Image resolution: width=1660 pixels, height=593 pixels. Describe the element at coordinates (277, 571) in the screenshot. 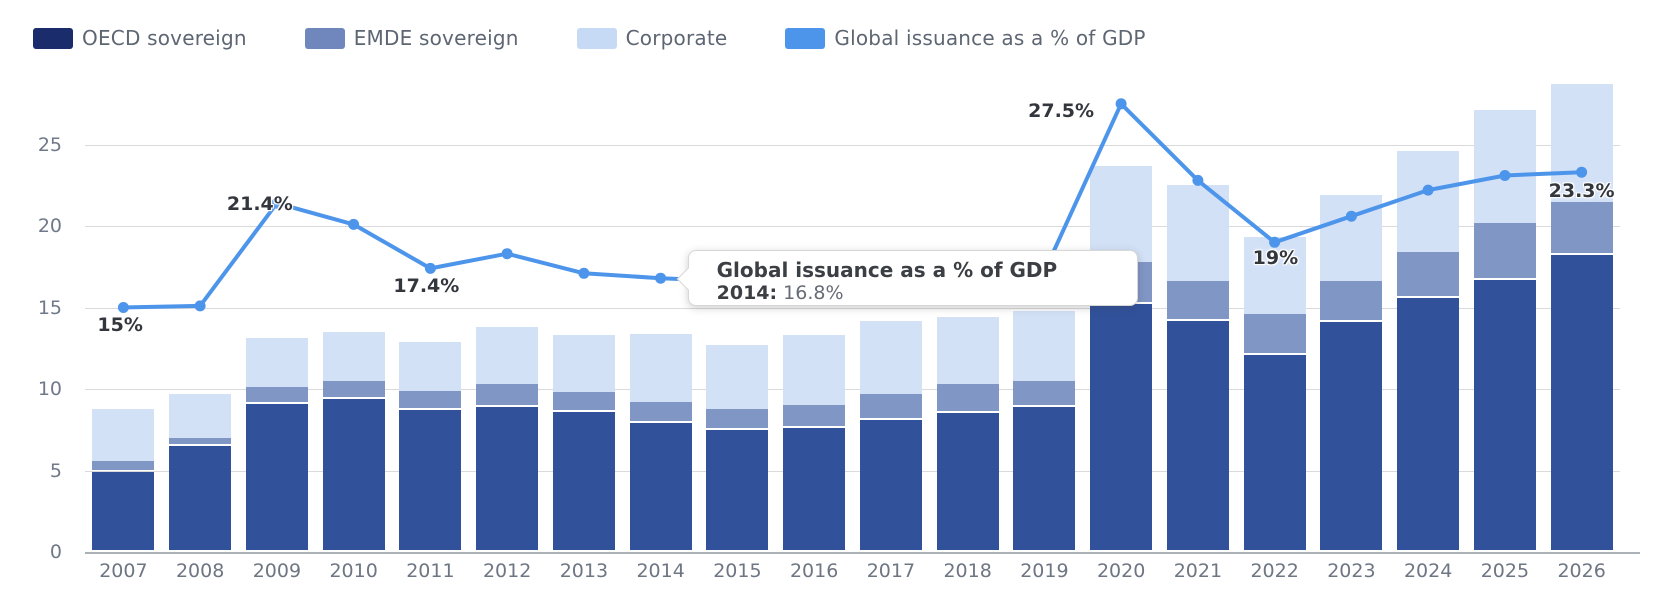

I see `x-axis-tick-2009: 2009` at that location.